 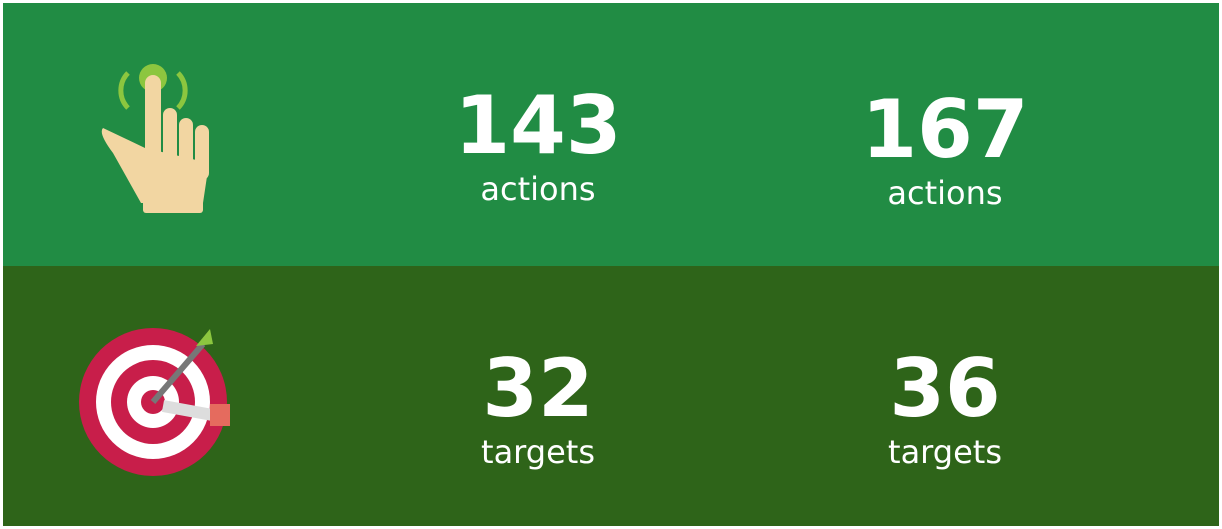 I want to click on stat: 143 actions, so click(x=538, y=146).